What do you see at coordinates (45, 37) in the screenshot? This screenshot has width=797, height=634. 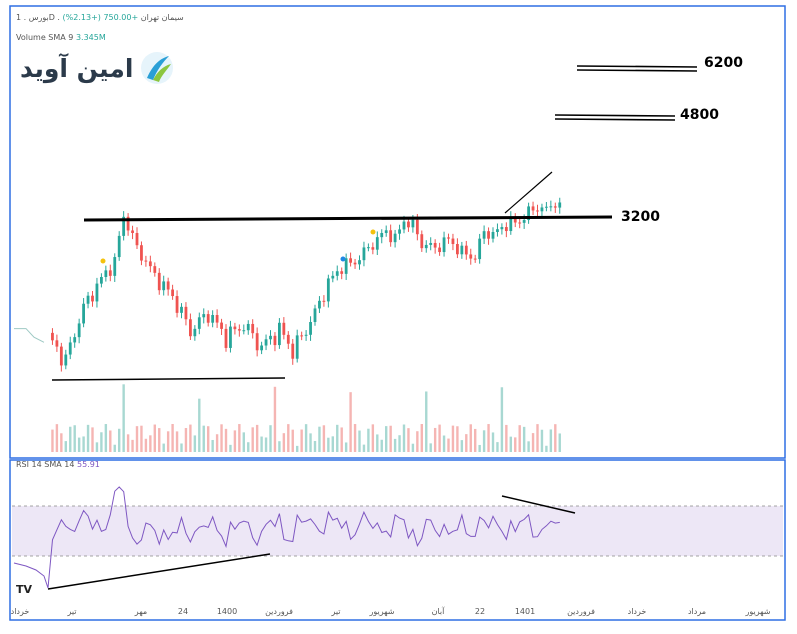 I see `volume-label: Volume SMA 9` at bounding box center [45, 37].